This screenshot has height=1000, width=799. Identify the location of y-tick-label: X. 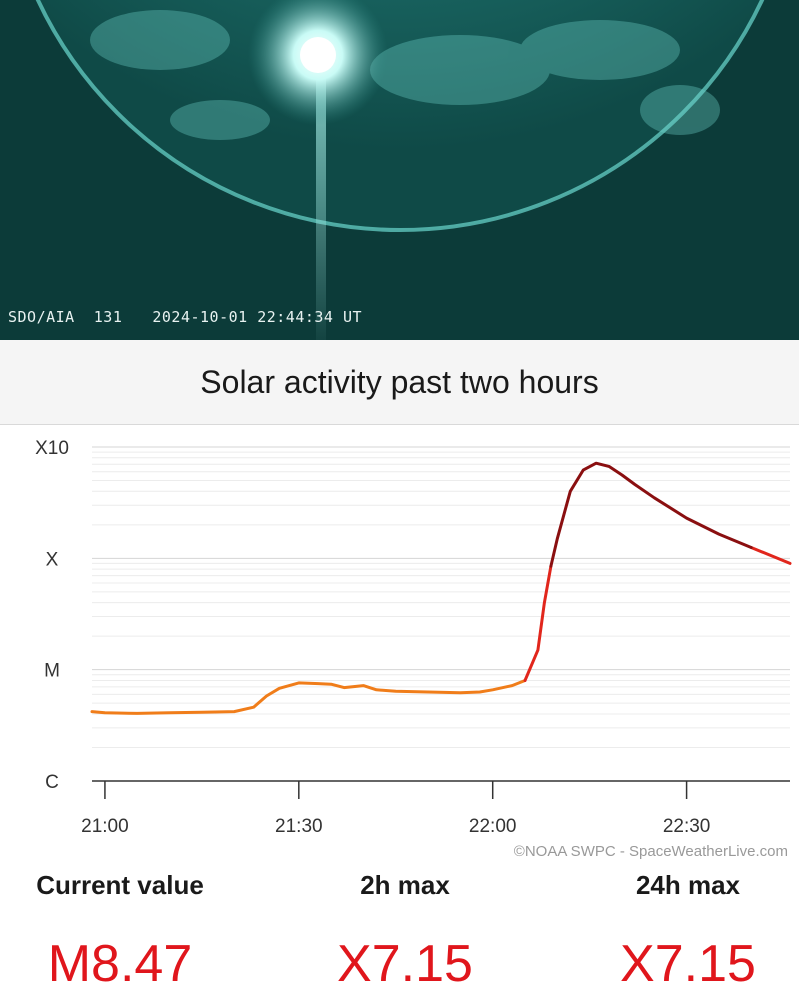
(52, 559).